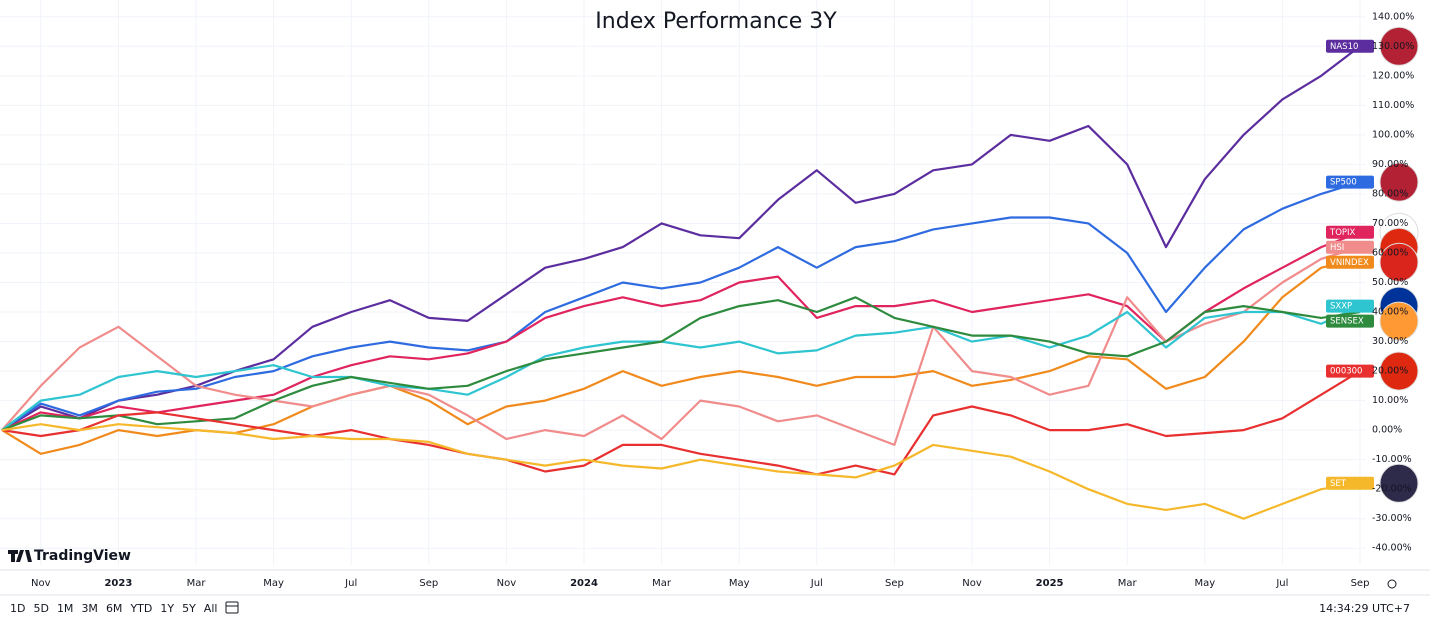  What do you see at coordinates (1344, 47) in the screenshot?
I see `end-tag-label: NAS10` at bounding box center [1344, 47].